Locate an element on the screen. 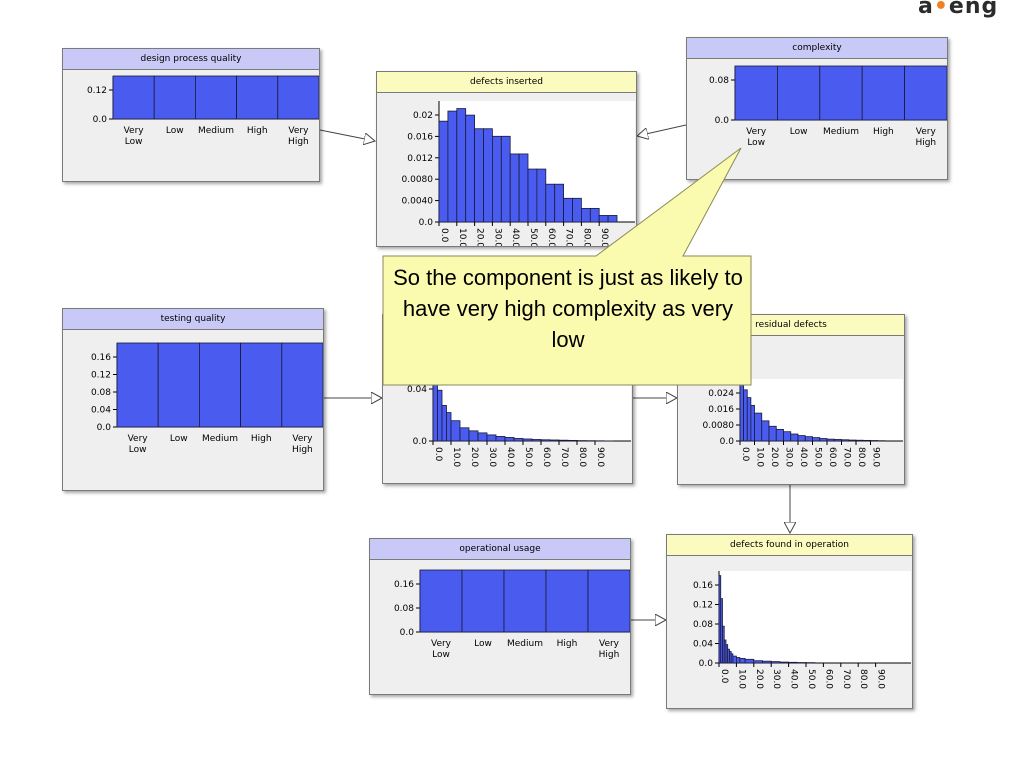  node-title: operational usage is located at coordinates (500, 549).